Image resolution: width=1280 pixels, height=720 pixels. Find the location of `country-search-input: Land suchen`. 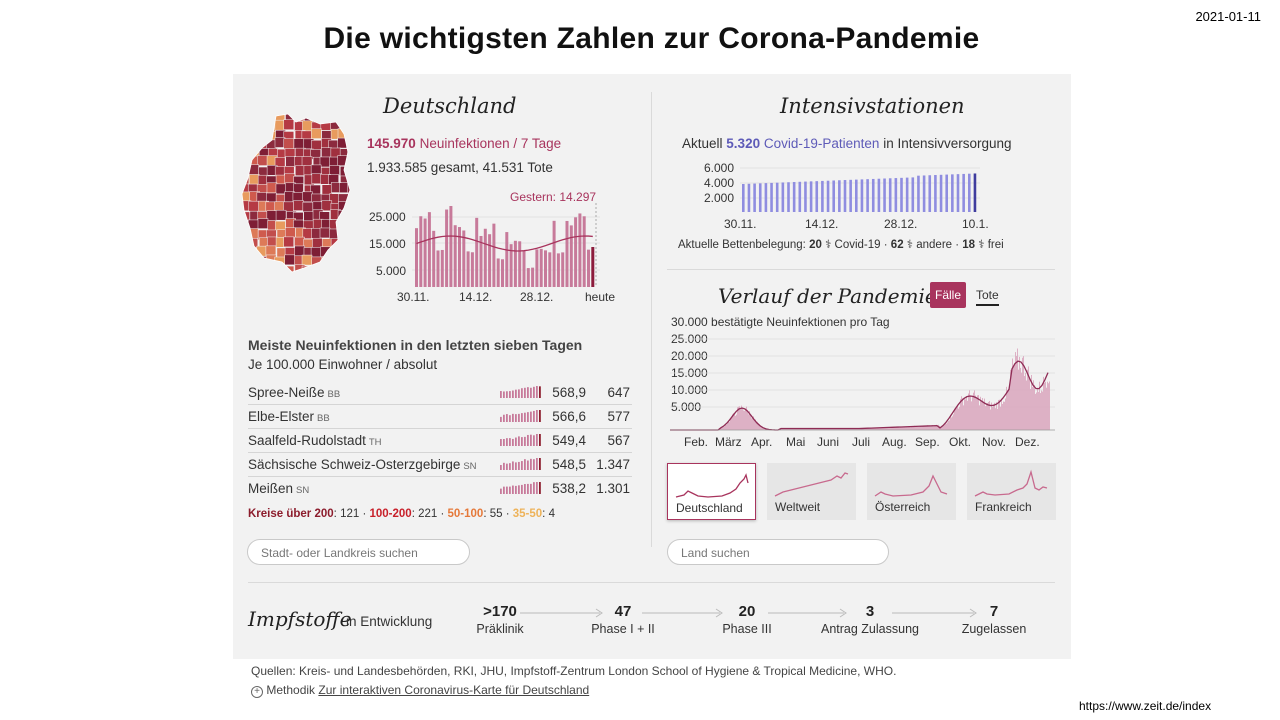

country-search-input: Land suchen is located at coordinates (778, 552).